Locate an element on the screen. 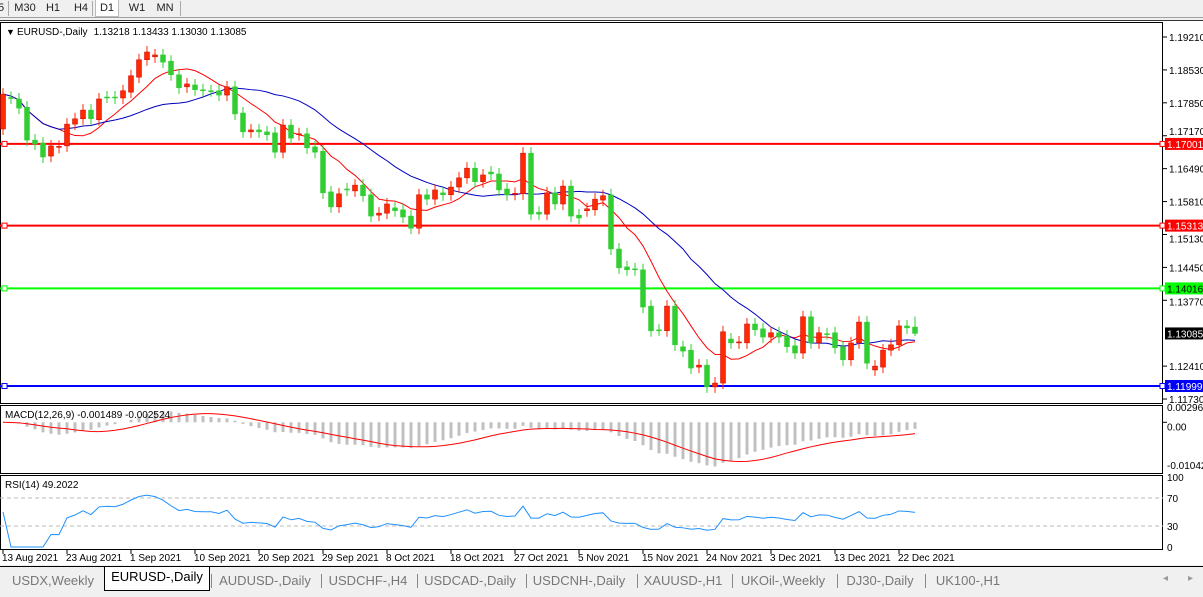  timeframe-d1: D1 is located at coordinates (107, 8).